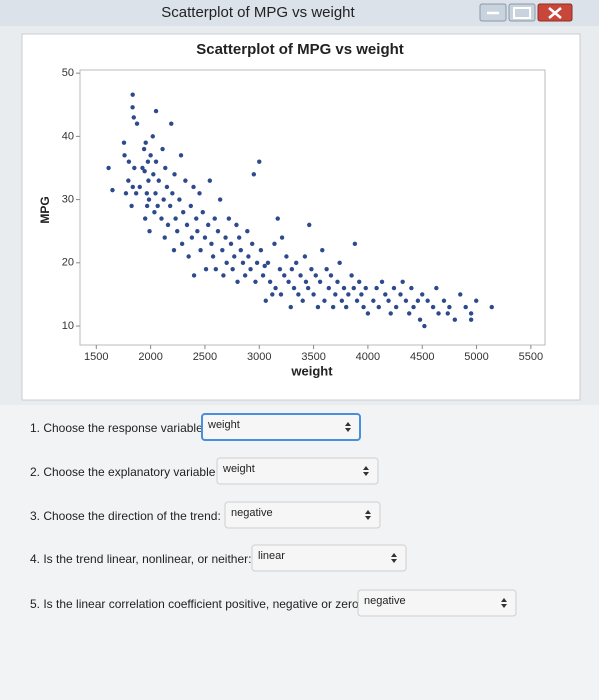  What do you see at coordinates (238, 469) in the screenshot?
I see `dropdown-value: weight` at bounding box center [238, 469].